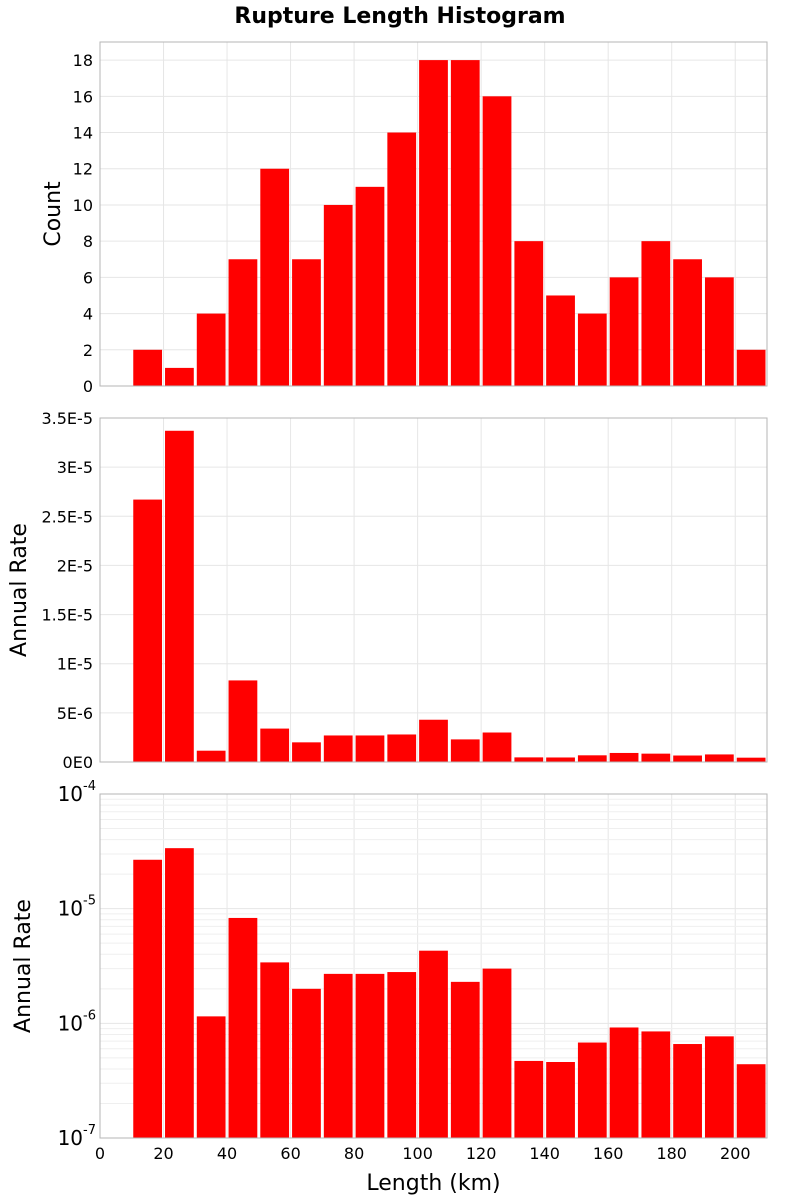 Image resolution: width=800 pixels, height=1200 pixels. I want to click on x-axis-label: Length (km), so click(433, 1183).